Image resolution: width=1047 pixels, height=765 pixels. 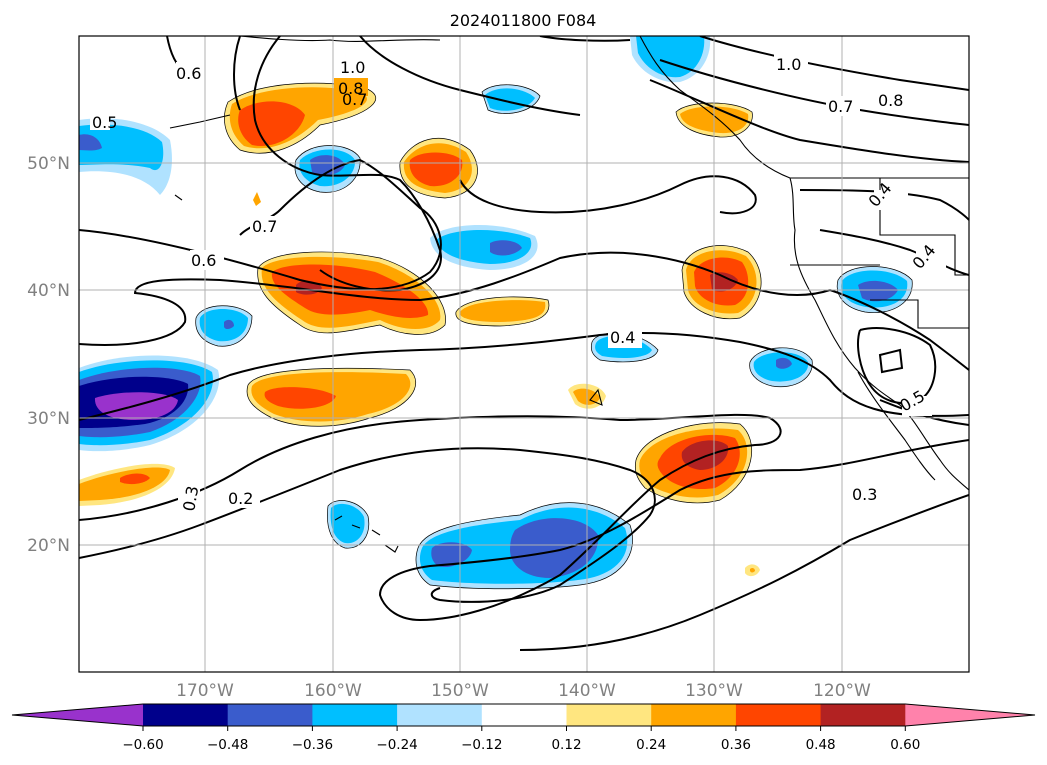 I want to click on colorbar-tick-label: −0.60, so click(x=142, y=745).